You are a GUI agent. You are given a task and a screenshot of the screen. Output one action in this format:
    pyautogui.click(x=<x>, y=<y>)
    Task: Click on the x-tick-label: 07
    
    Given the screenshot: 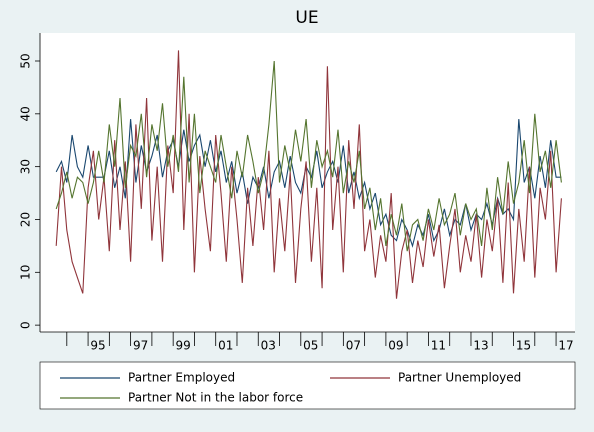 What is the action you would take?
    pyautogui.click(x=353, y=346)
    